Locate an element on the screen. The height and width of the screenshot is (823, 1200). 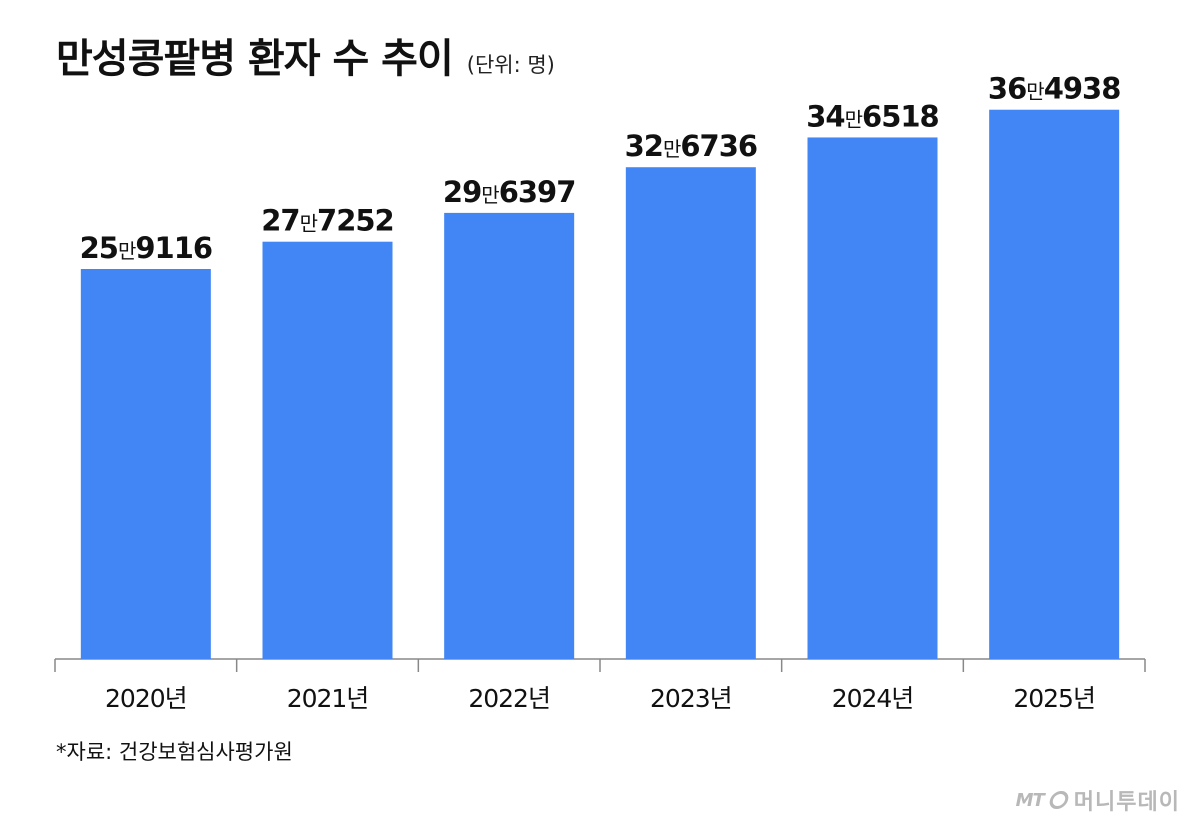
logo-circle-icon is located at coordinates (1059, 800).